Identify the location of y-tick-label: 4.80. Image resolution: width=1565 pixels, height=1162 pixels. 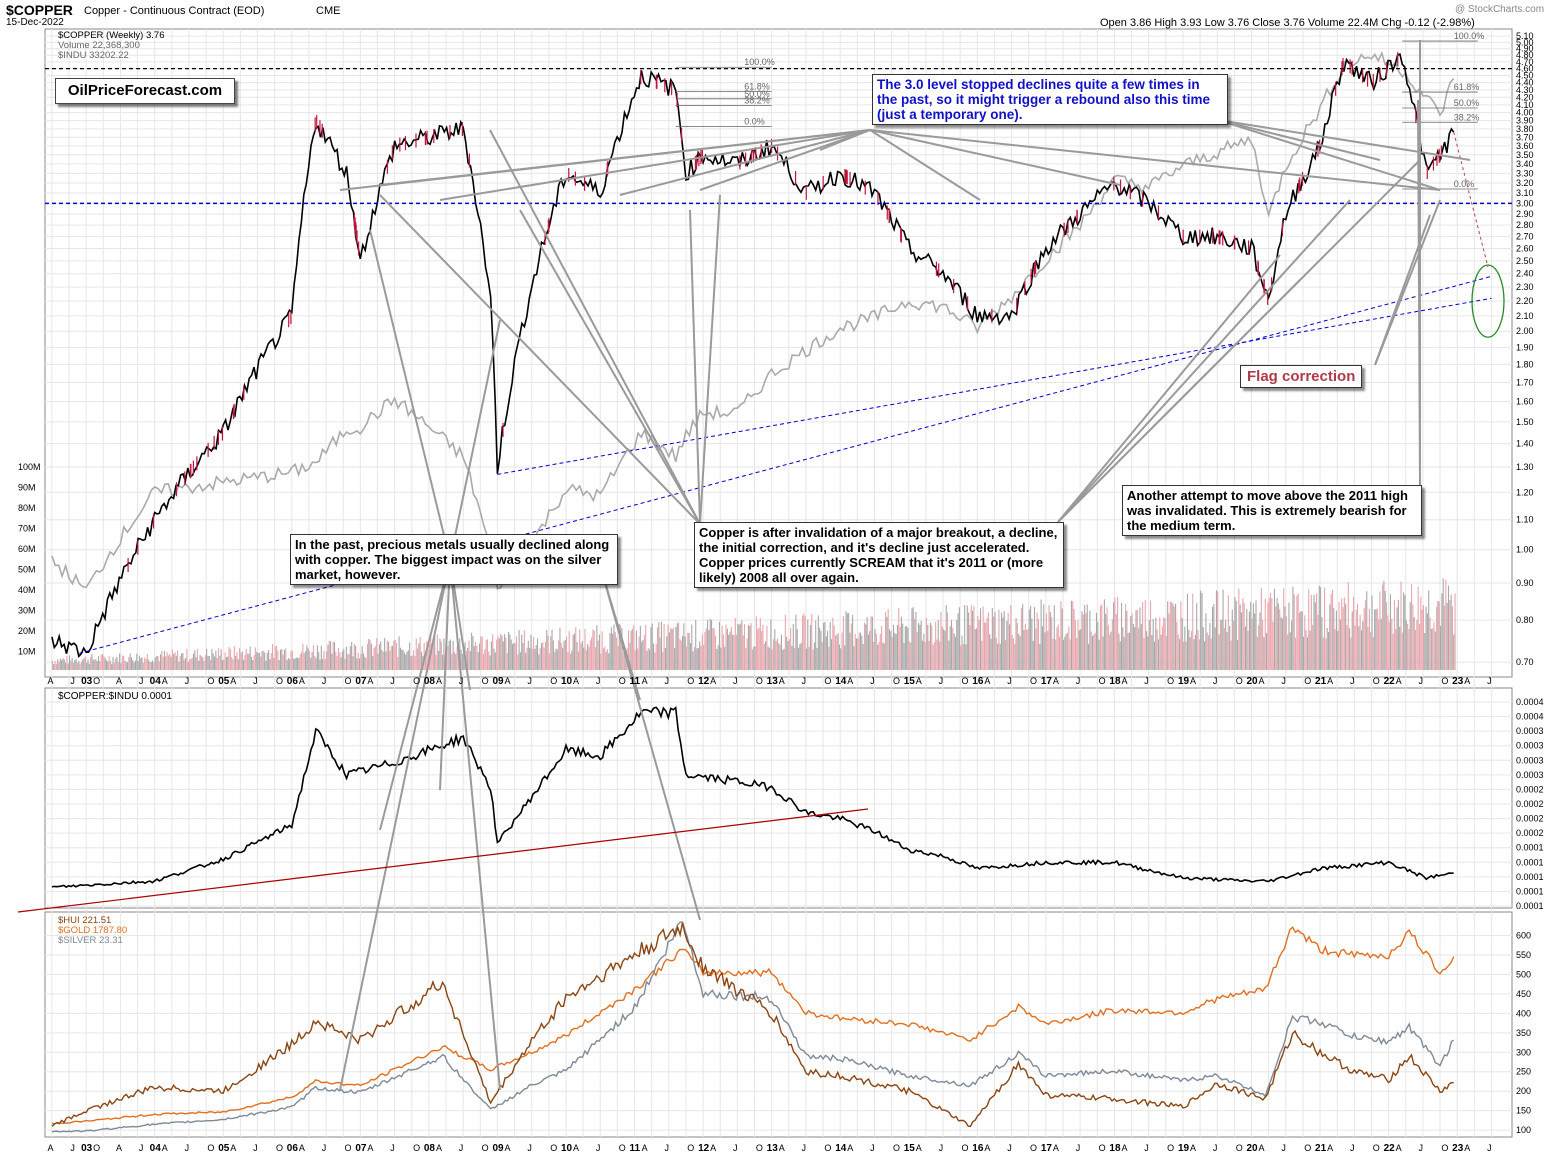
(1525, 55).